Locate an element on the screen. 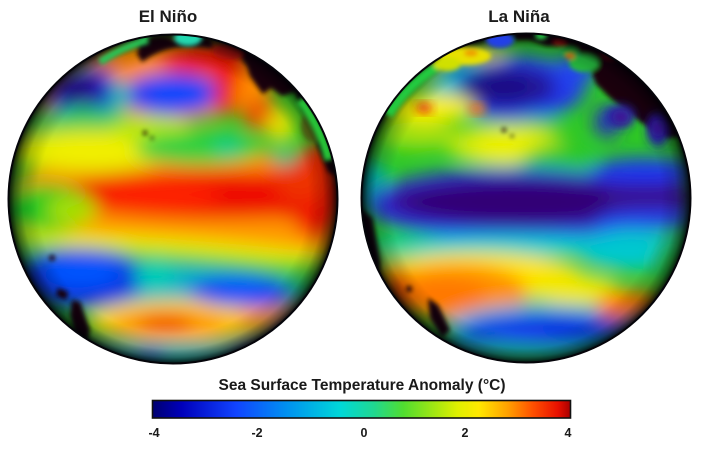  svg-text: 0 is located at coordinates (364, 433).